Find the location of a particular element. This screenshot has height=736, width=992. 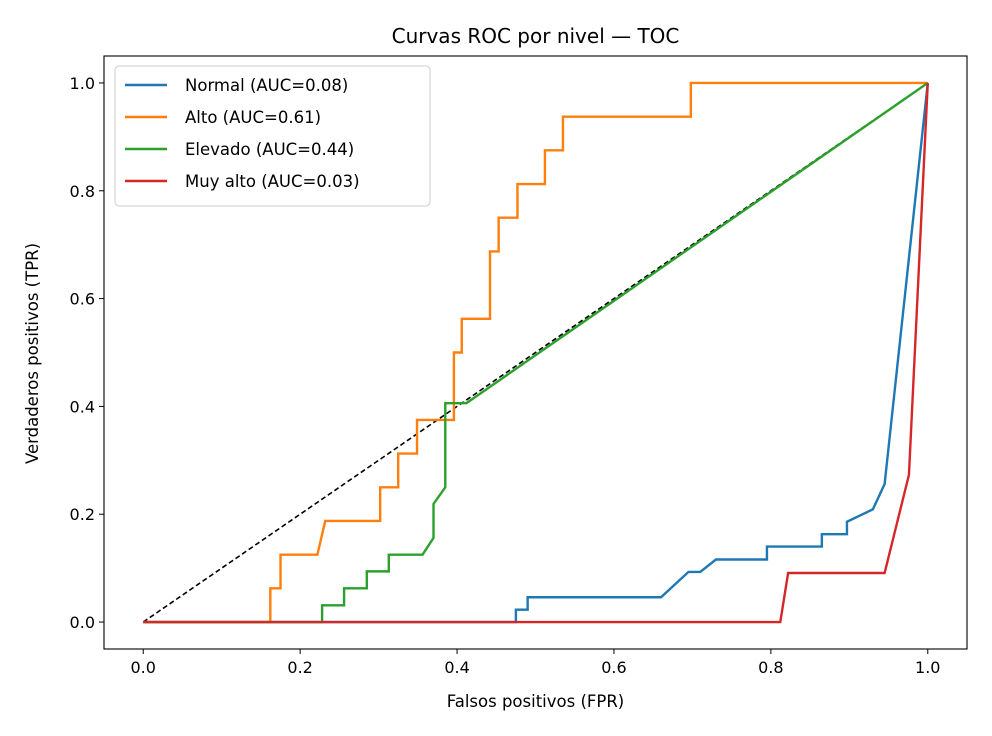

legend-label-3: Elevado (AUC=0.44) is located at coordinates (269, 149).